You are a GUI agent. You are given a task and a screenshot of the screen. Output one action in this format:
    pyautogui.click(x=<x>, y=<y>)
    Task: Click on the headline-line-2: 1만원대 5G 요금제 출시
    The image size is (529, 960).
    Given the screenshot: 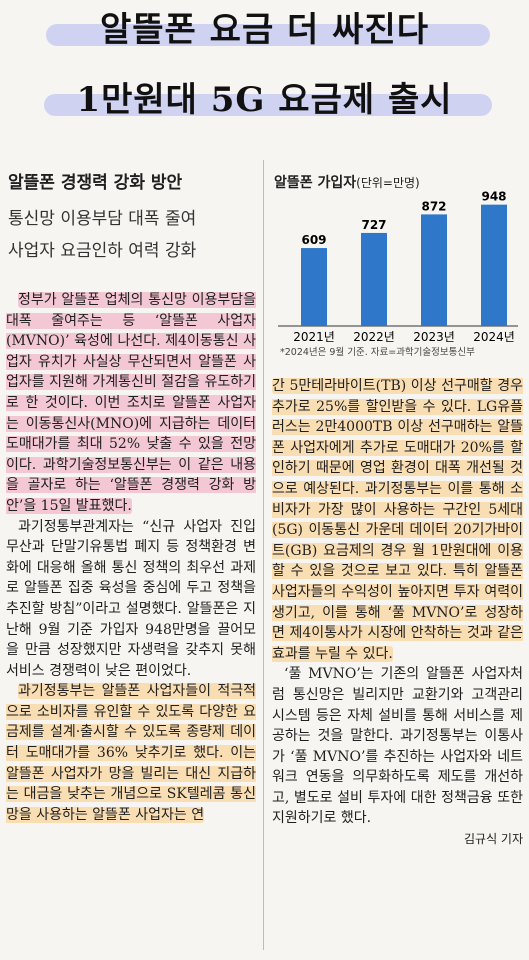 What is the action you would take?
    pyautogui.click(x=264, y=100)
    